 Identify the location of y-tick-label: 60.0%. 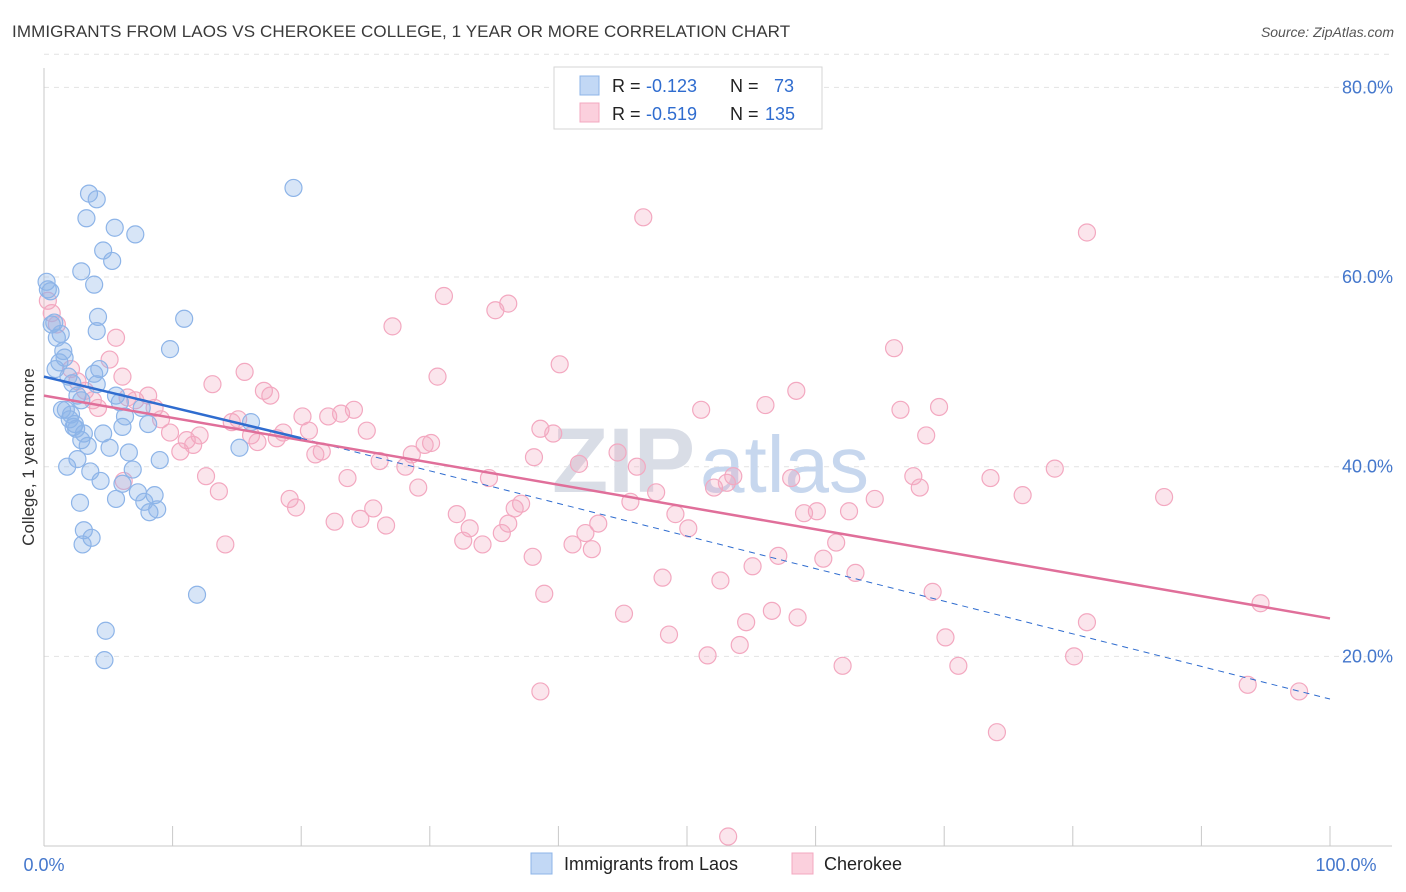
(1367, 277).